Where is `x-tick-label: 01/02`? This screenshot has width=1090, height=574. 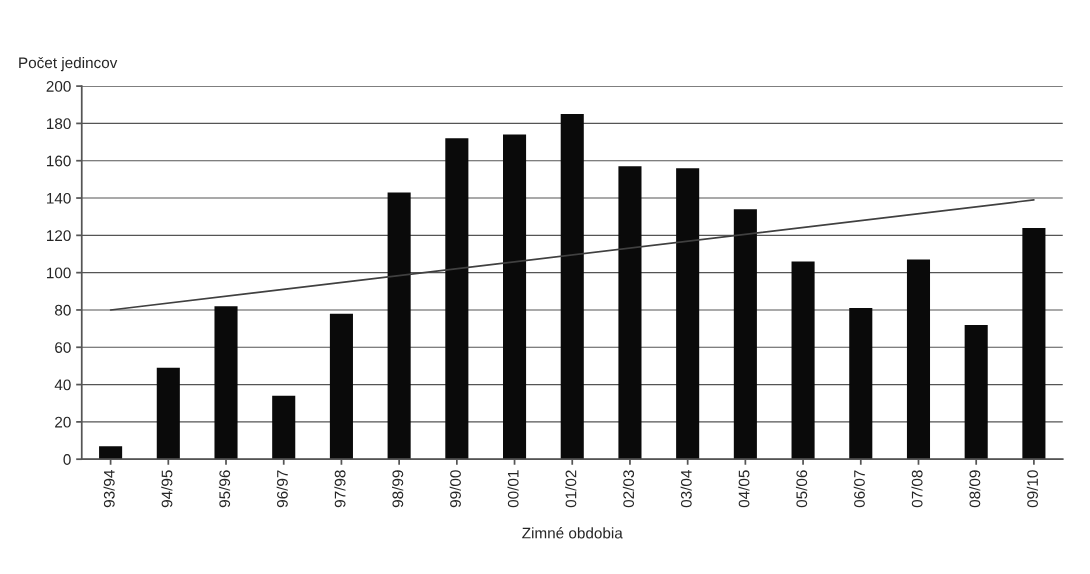
x-tick-label: 01/02 is located at coordinates (571, 489).